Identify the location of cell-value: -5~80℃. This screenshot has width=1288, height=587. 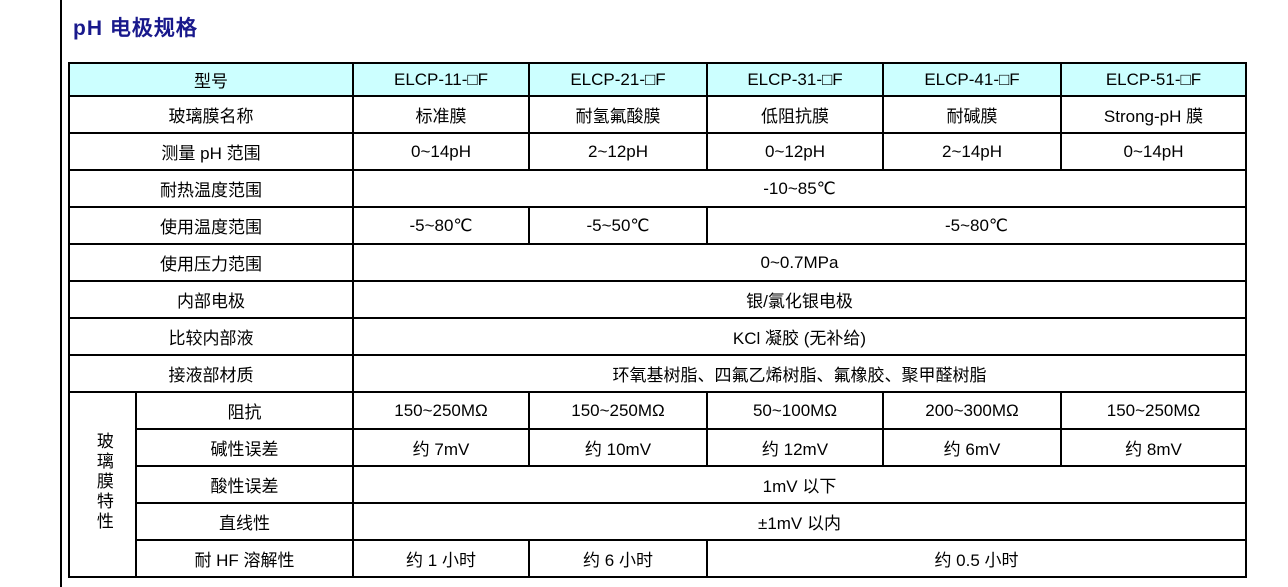
(441, 225).